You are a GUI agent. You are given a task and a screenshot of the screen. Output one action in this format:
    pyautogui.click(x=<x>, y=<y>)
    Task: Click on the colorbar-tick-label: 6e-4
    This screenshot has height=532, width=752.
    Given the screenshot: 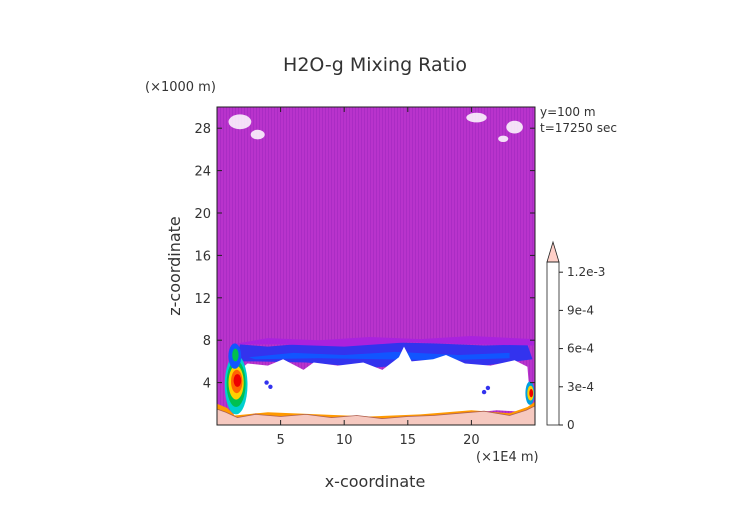 What is the action you would take?
    pyautogui.click(x=580, y=349)
    